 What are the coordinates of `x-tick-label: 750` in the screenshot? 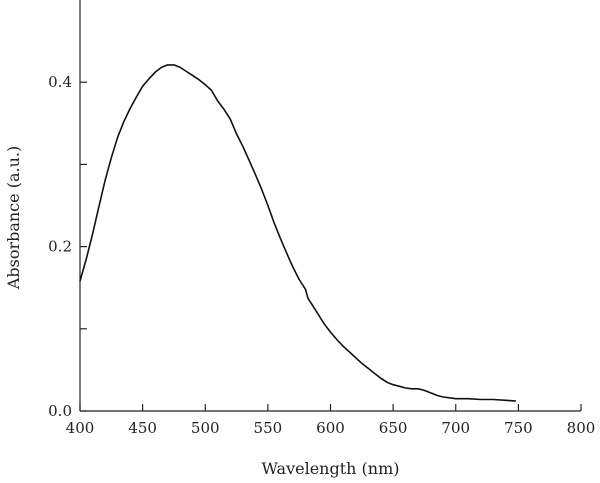 It's located at (518, 428).